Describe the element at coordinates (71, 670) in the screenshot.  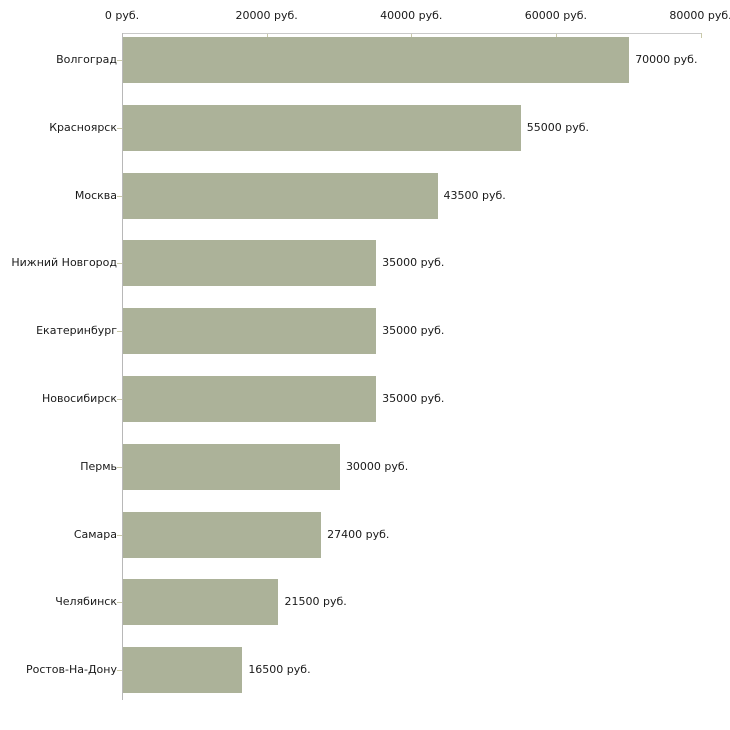
I see `category-label: Ростов-На-Дону` at that location.